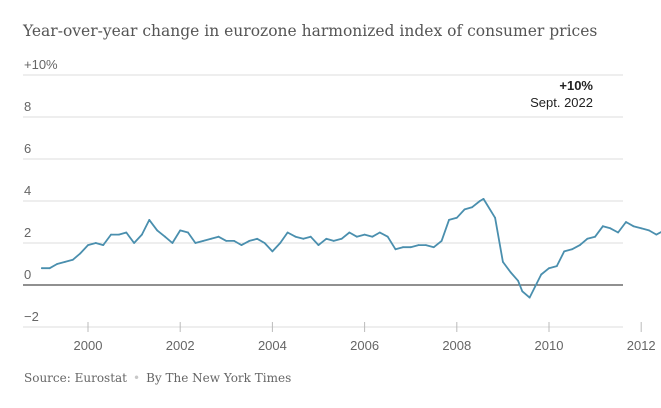 Image resolution: width=661 pixels, height=408 pixels. I want to click on y-tick-label: 6, so click(27, 148).